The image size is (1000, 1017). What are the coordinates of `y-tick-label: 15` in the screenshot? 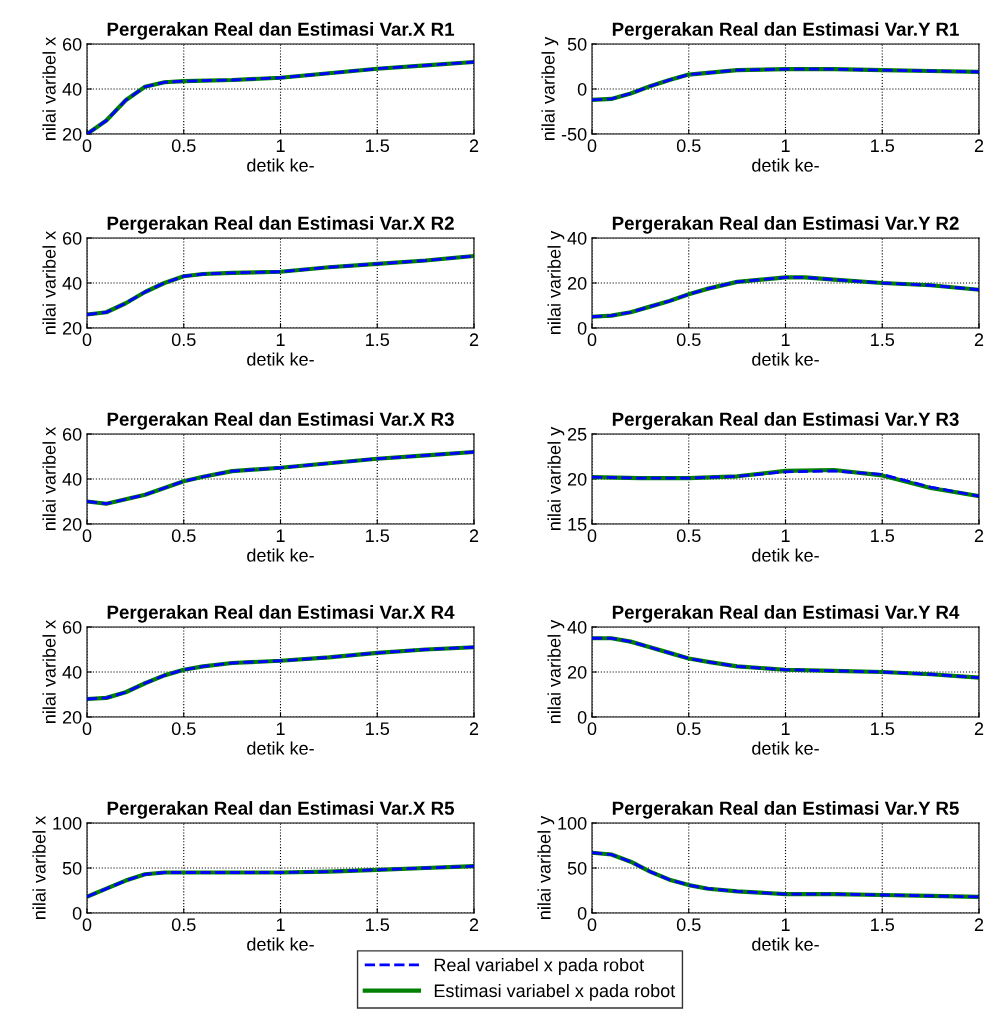 It's located at (577, 524).